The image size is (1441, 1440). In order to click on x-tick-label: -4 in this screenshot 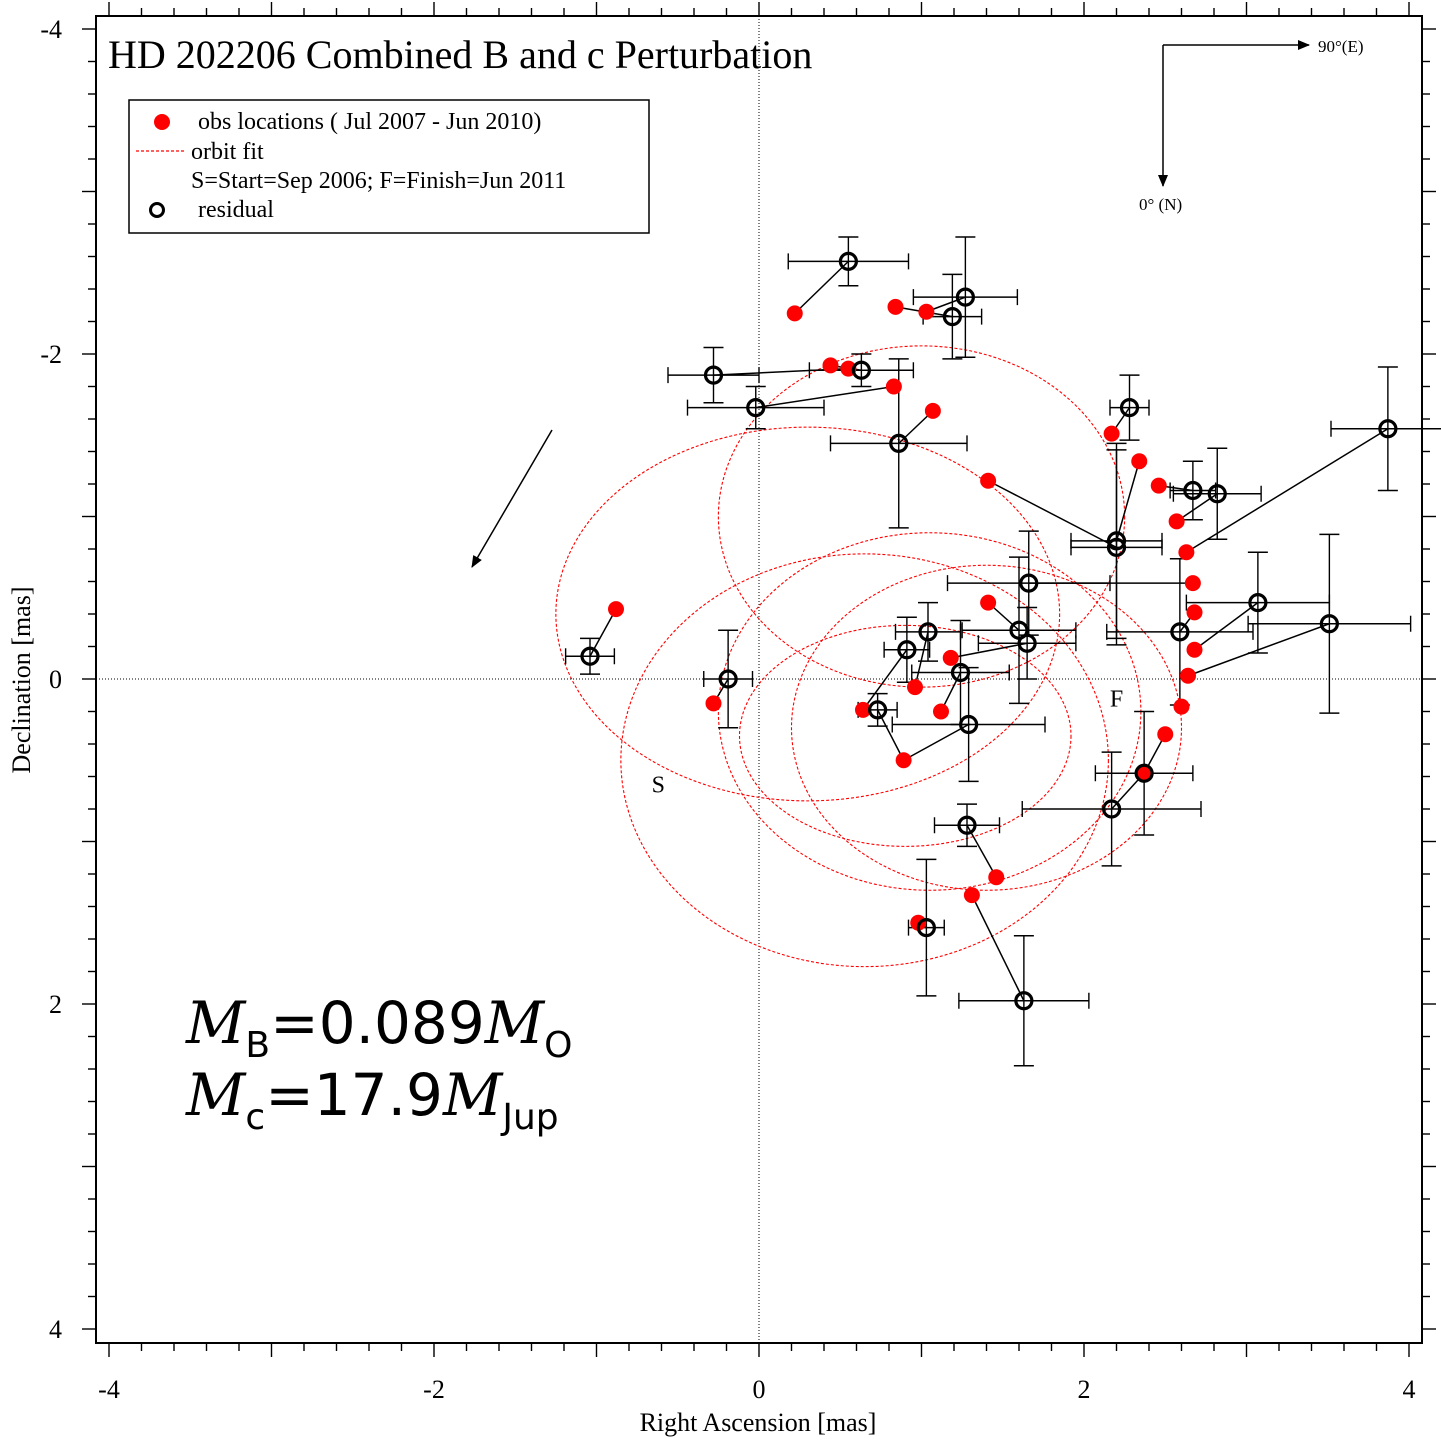, I will do `click(109, 1389)`.